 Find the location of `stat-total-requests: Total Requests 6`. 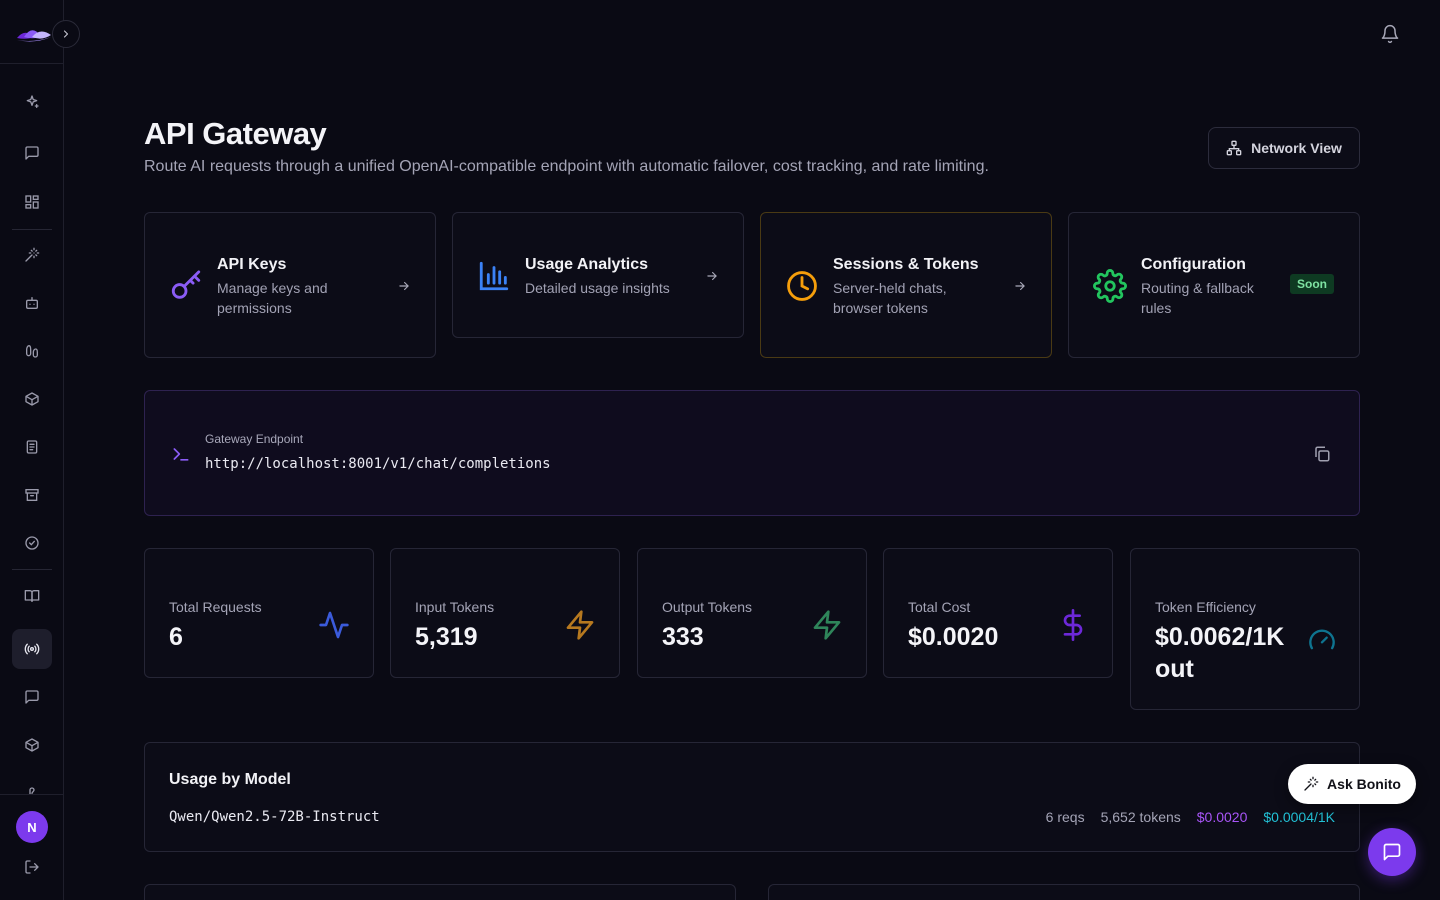

stat-total-requests: Total Requests 6 is located at coordinates (259, 613).